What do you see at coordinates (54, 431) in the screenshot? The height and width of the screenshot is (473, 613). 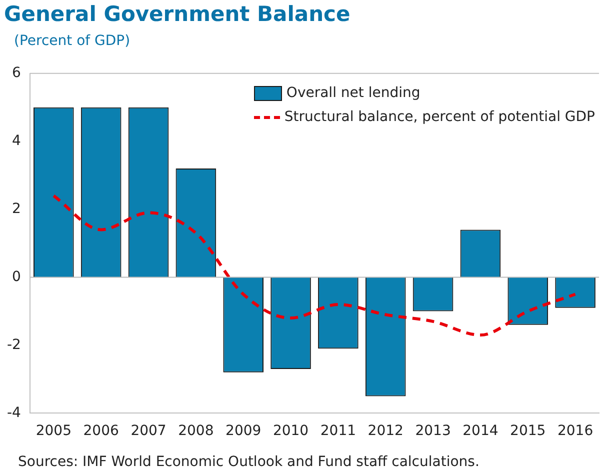 I see `x-tick-label: 2005` at bounding box center [54, 431].